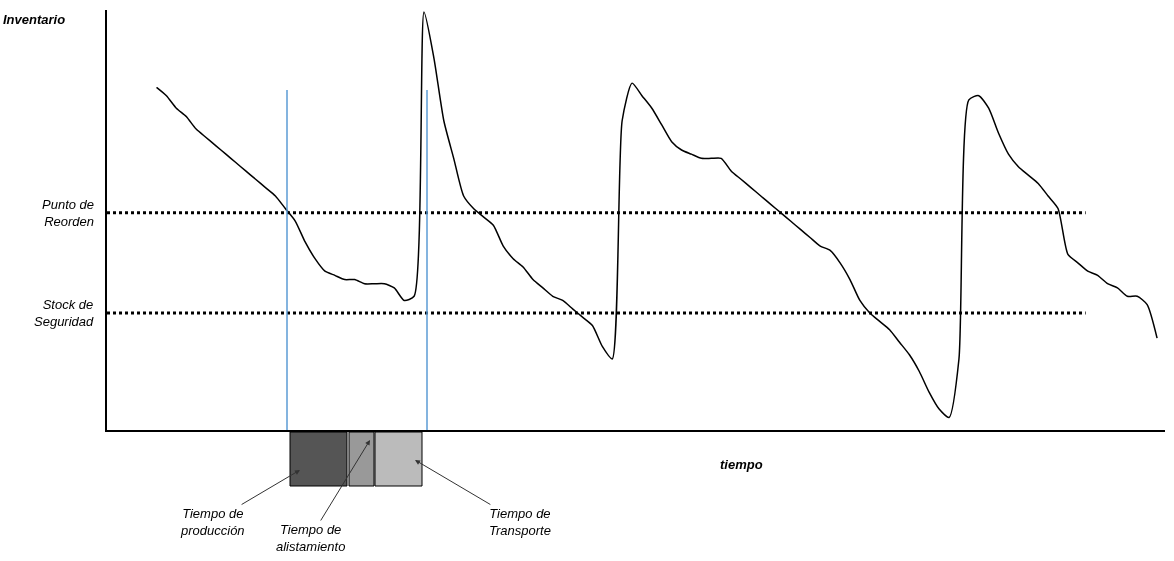 The width and height of the screenshot is (1174, 561). What do you see at coordinates (212, 522) in the screenshot?
I see `text: Tiempo de producción` at bounding box center [212, 522].